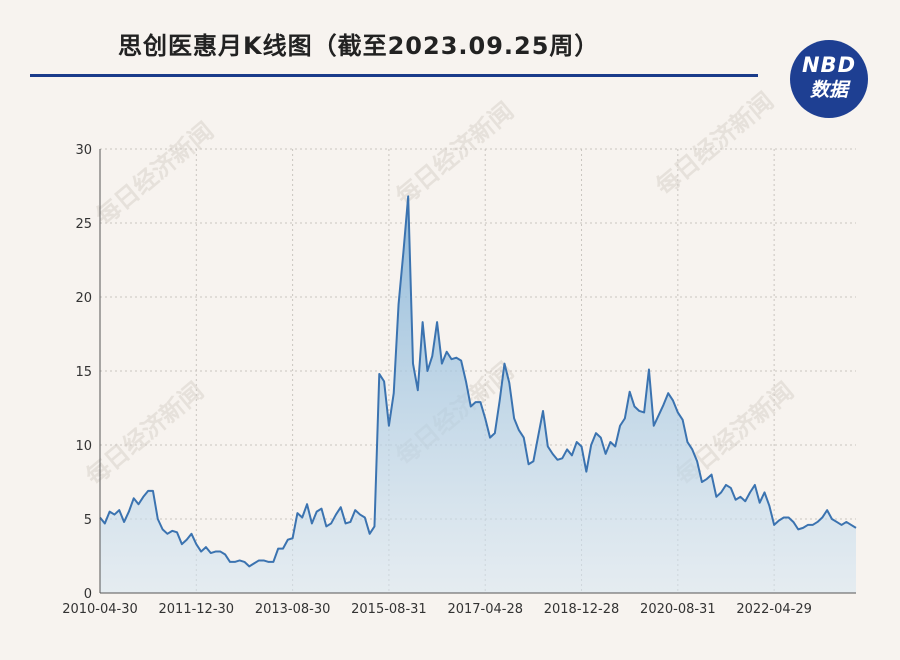  Describe the element at coordinates (485, 609) in the screenshot. I see `x-tick-label: 2017-04-28` at that location.